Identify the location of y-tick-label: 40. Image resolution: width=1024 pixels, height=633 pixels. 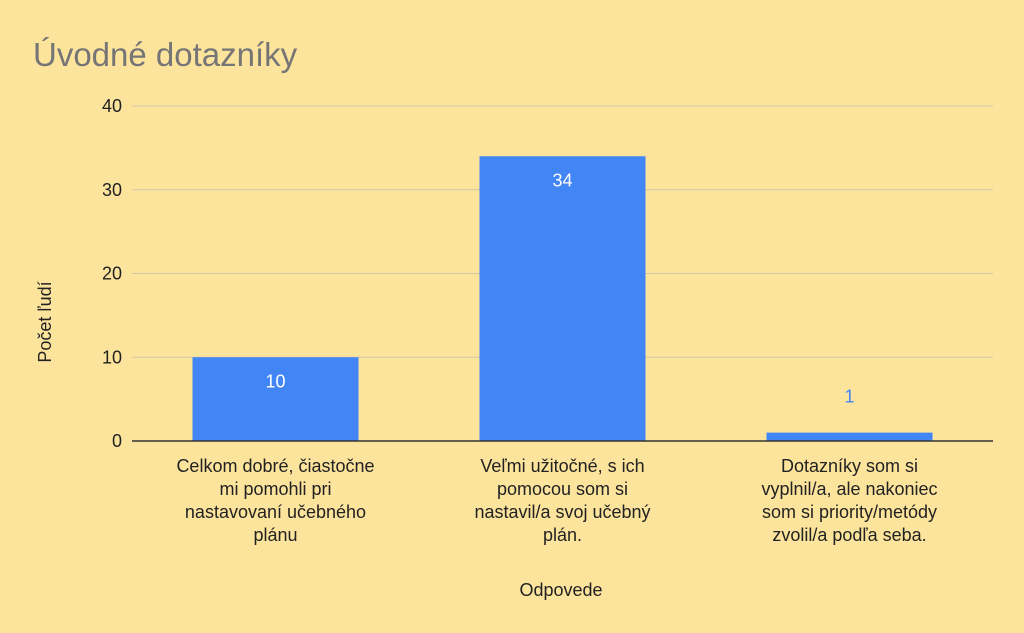
(112, 106).